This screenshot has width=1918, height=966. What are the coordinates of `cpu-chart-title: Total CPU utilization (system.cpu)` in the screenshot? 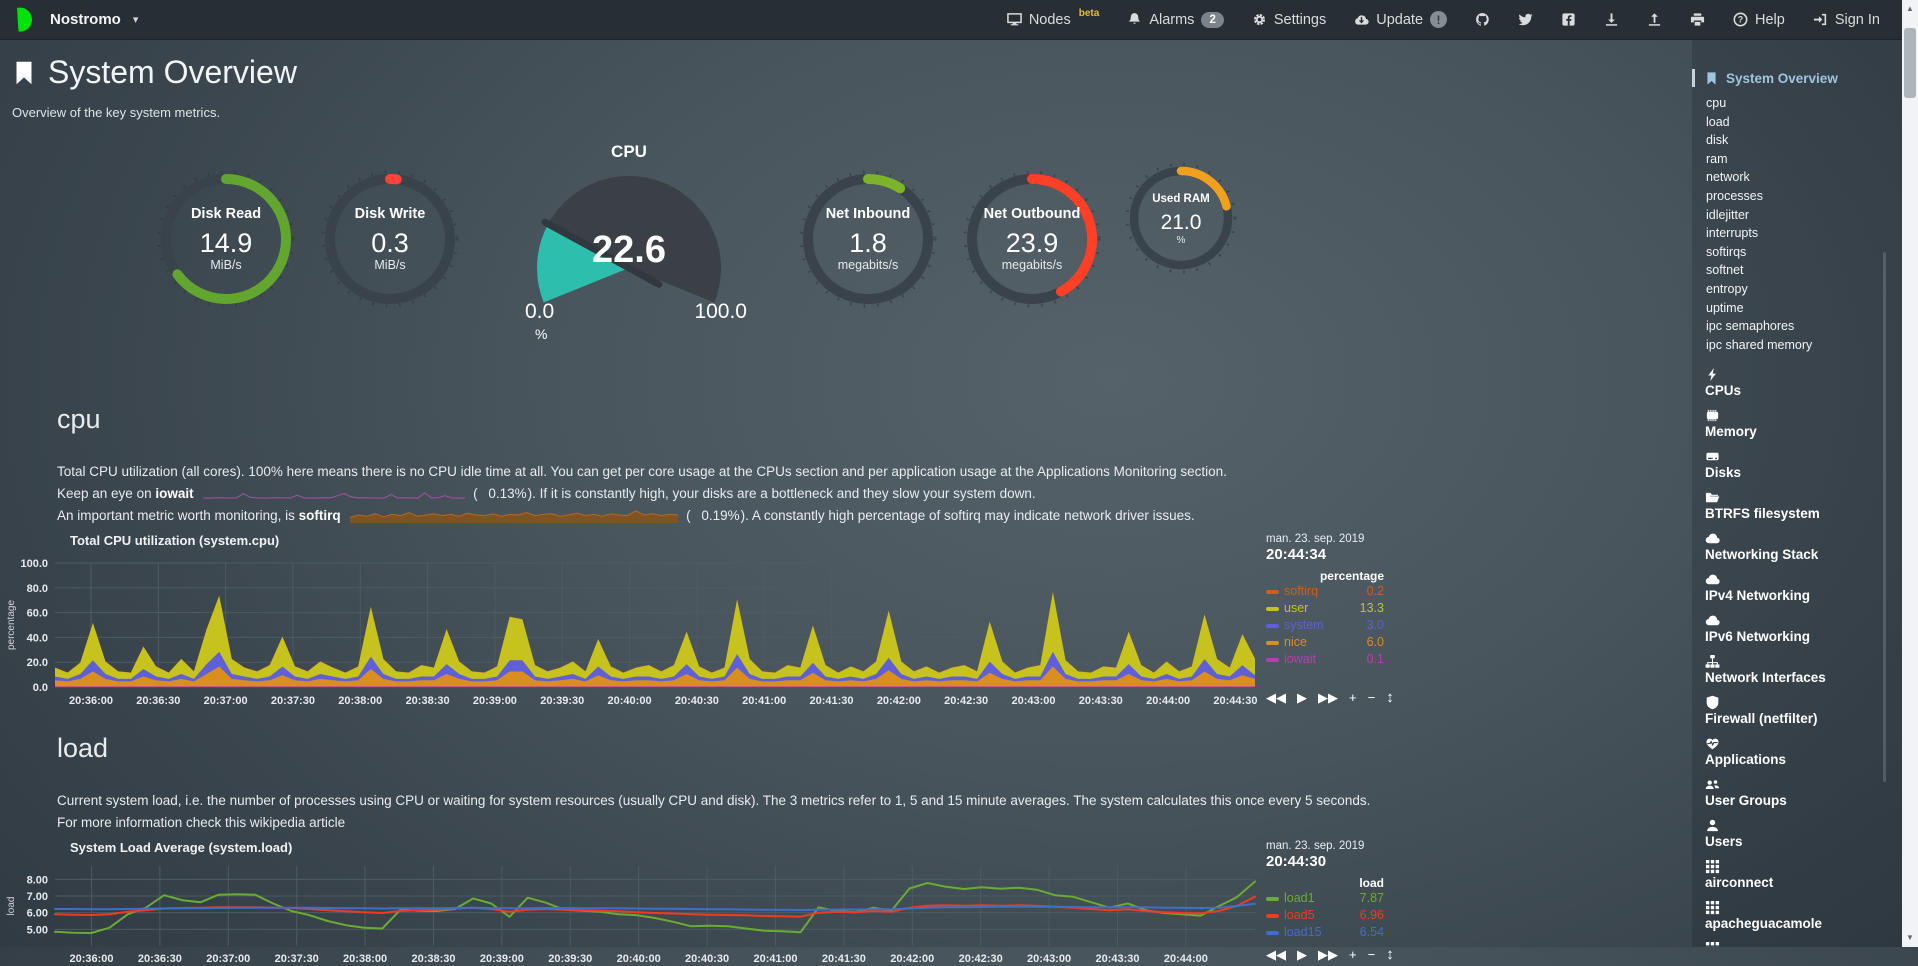 It's located at (175, 540).